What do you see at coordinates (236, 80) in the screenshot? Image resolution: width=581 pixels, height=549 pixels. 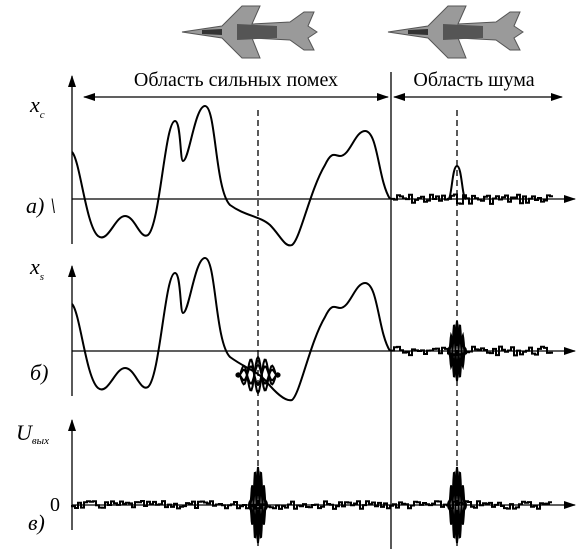 I see `region-label: Область сильных помех` at bounding box center [236, 80].